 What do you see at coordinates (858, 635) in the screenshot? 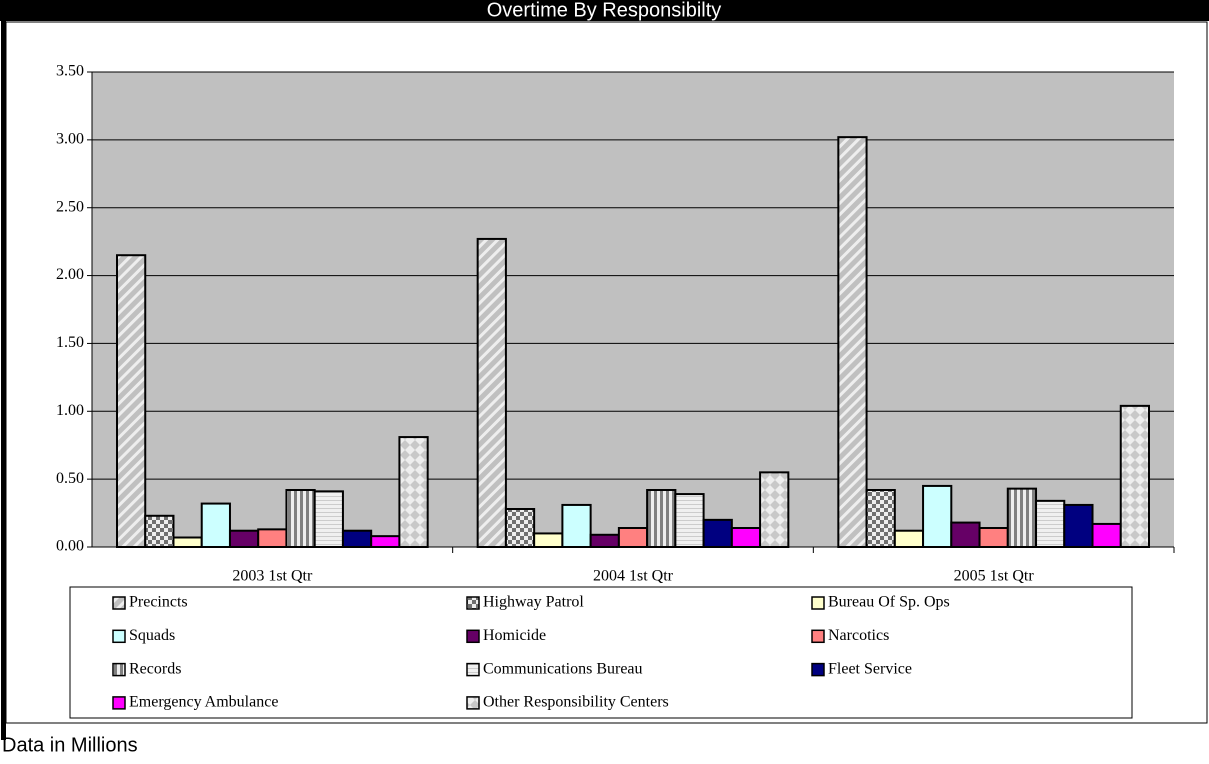
I see `legend-label: Narcotics` at bounding box center [858, 635].